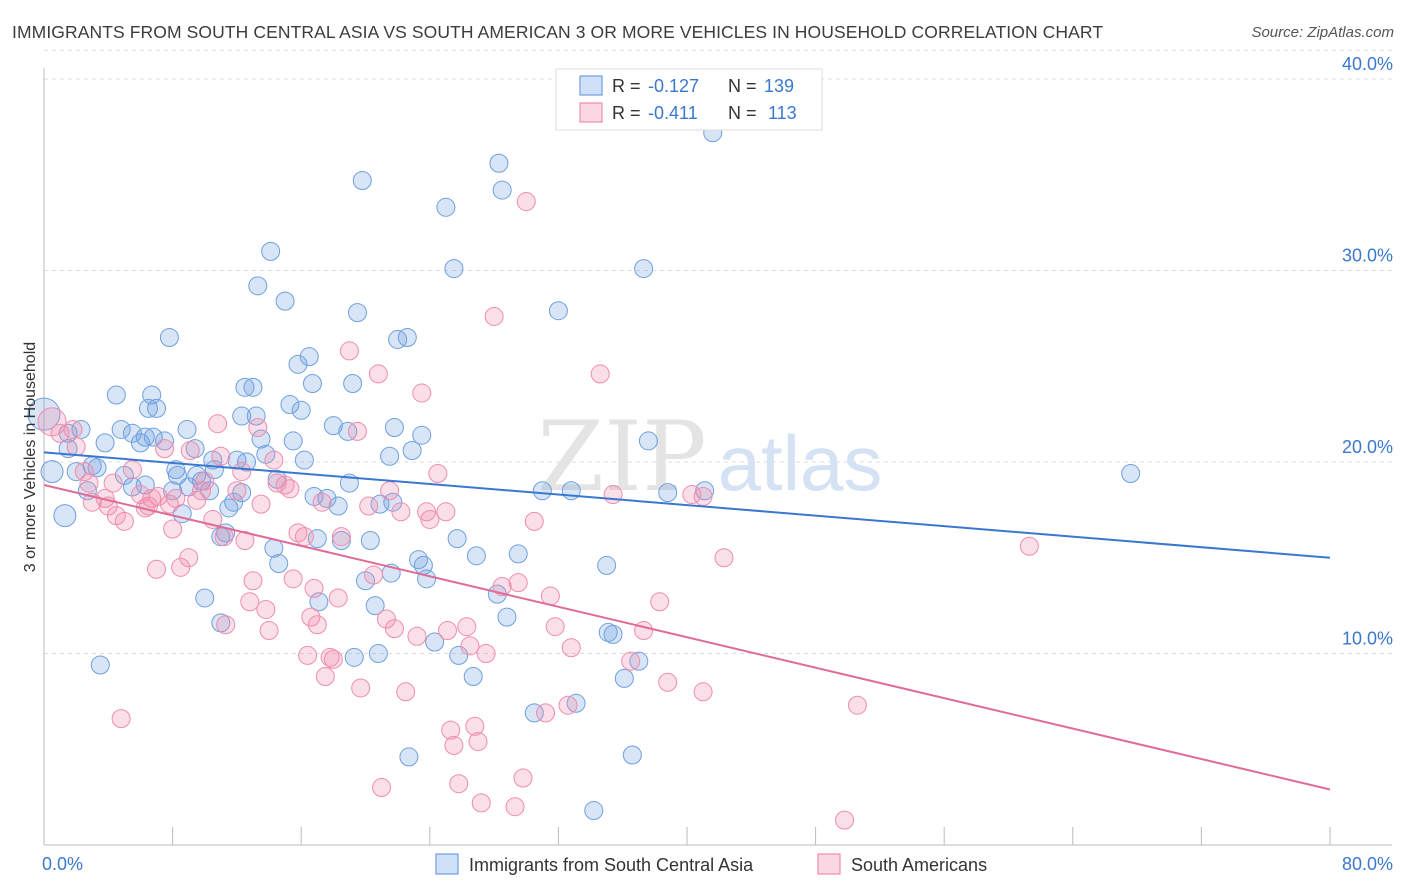  I want to click on x-tick-label: 0.0%, so click(62, 864).